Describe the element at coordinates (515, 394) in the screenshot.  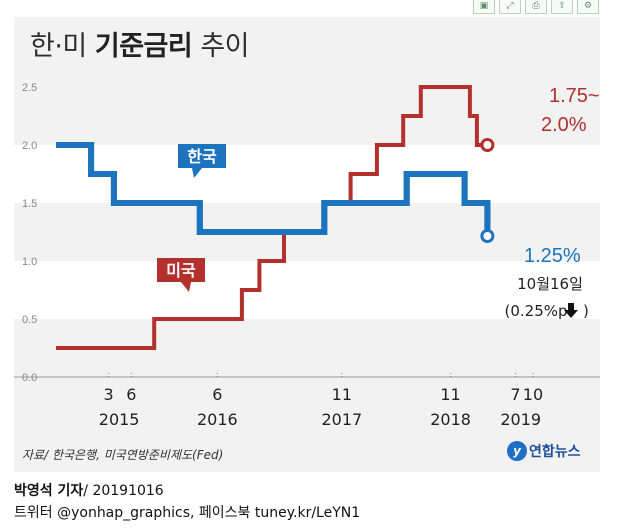
I see `x-tick-month: 7` at that location.